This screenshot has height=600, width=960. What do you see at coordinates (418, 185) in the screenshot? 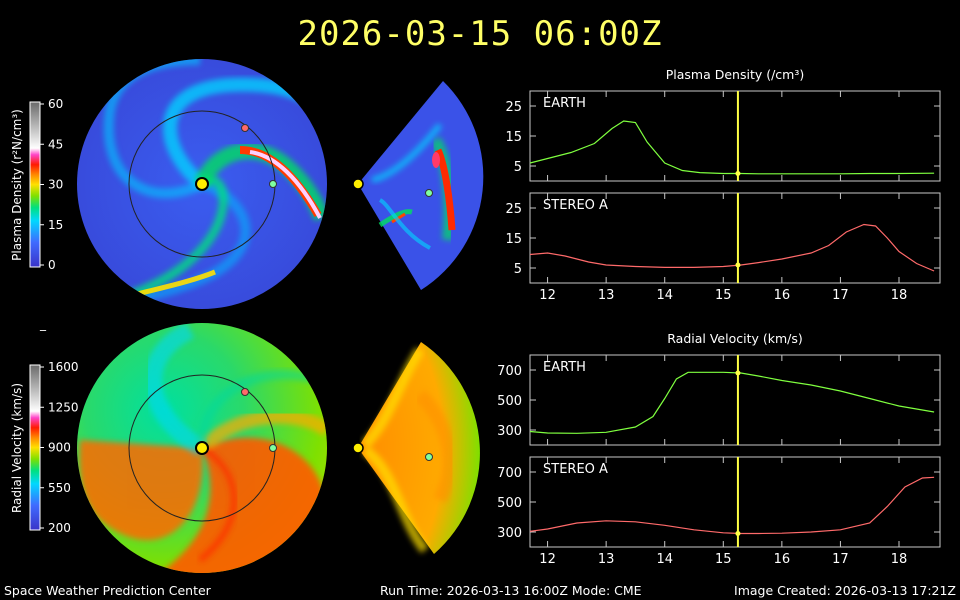
I see `density-wedge` at bounding box center [418, 185].